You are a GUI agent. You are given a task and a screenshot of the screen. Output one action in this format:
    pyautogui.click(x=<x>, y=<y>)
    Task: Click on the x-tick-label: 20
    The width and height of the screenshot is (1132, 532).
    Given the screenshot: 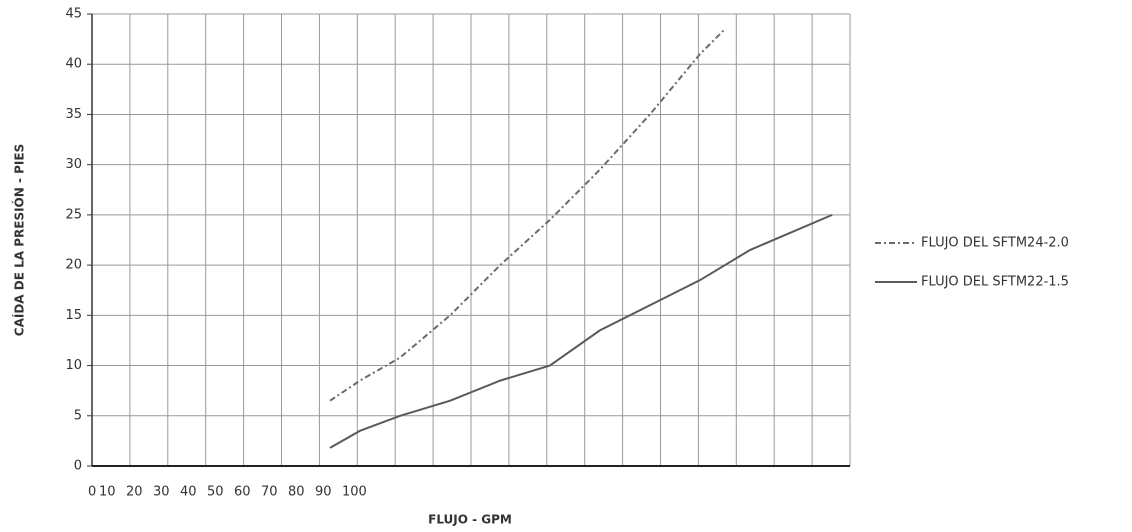 What is the action you would take?
    pyautogui.click(x=134, y=492)
    